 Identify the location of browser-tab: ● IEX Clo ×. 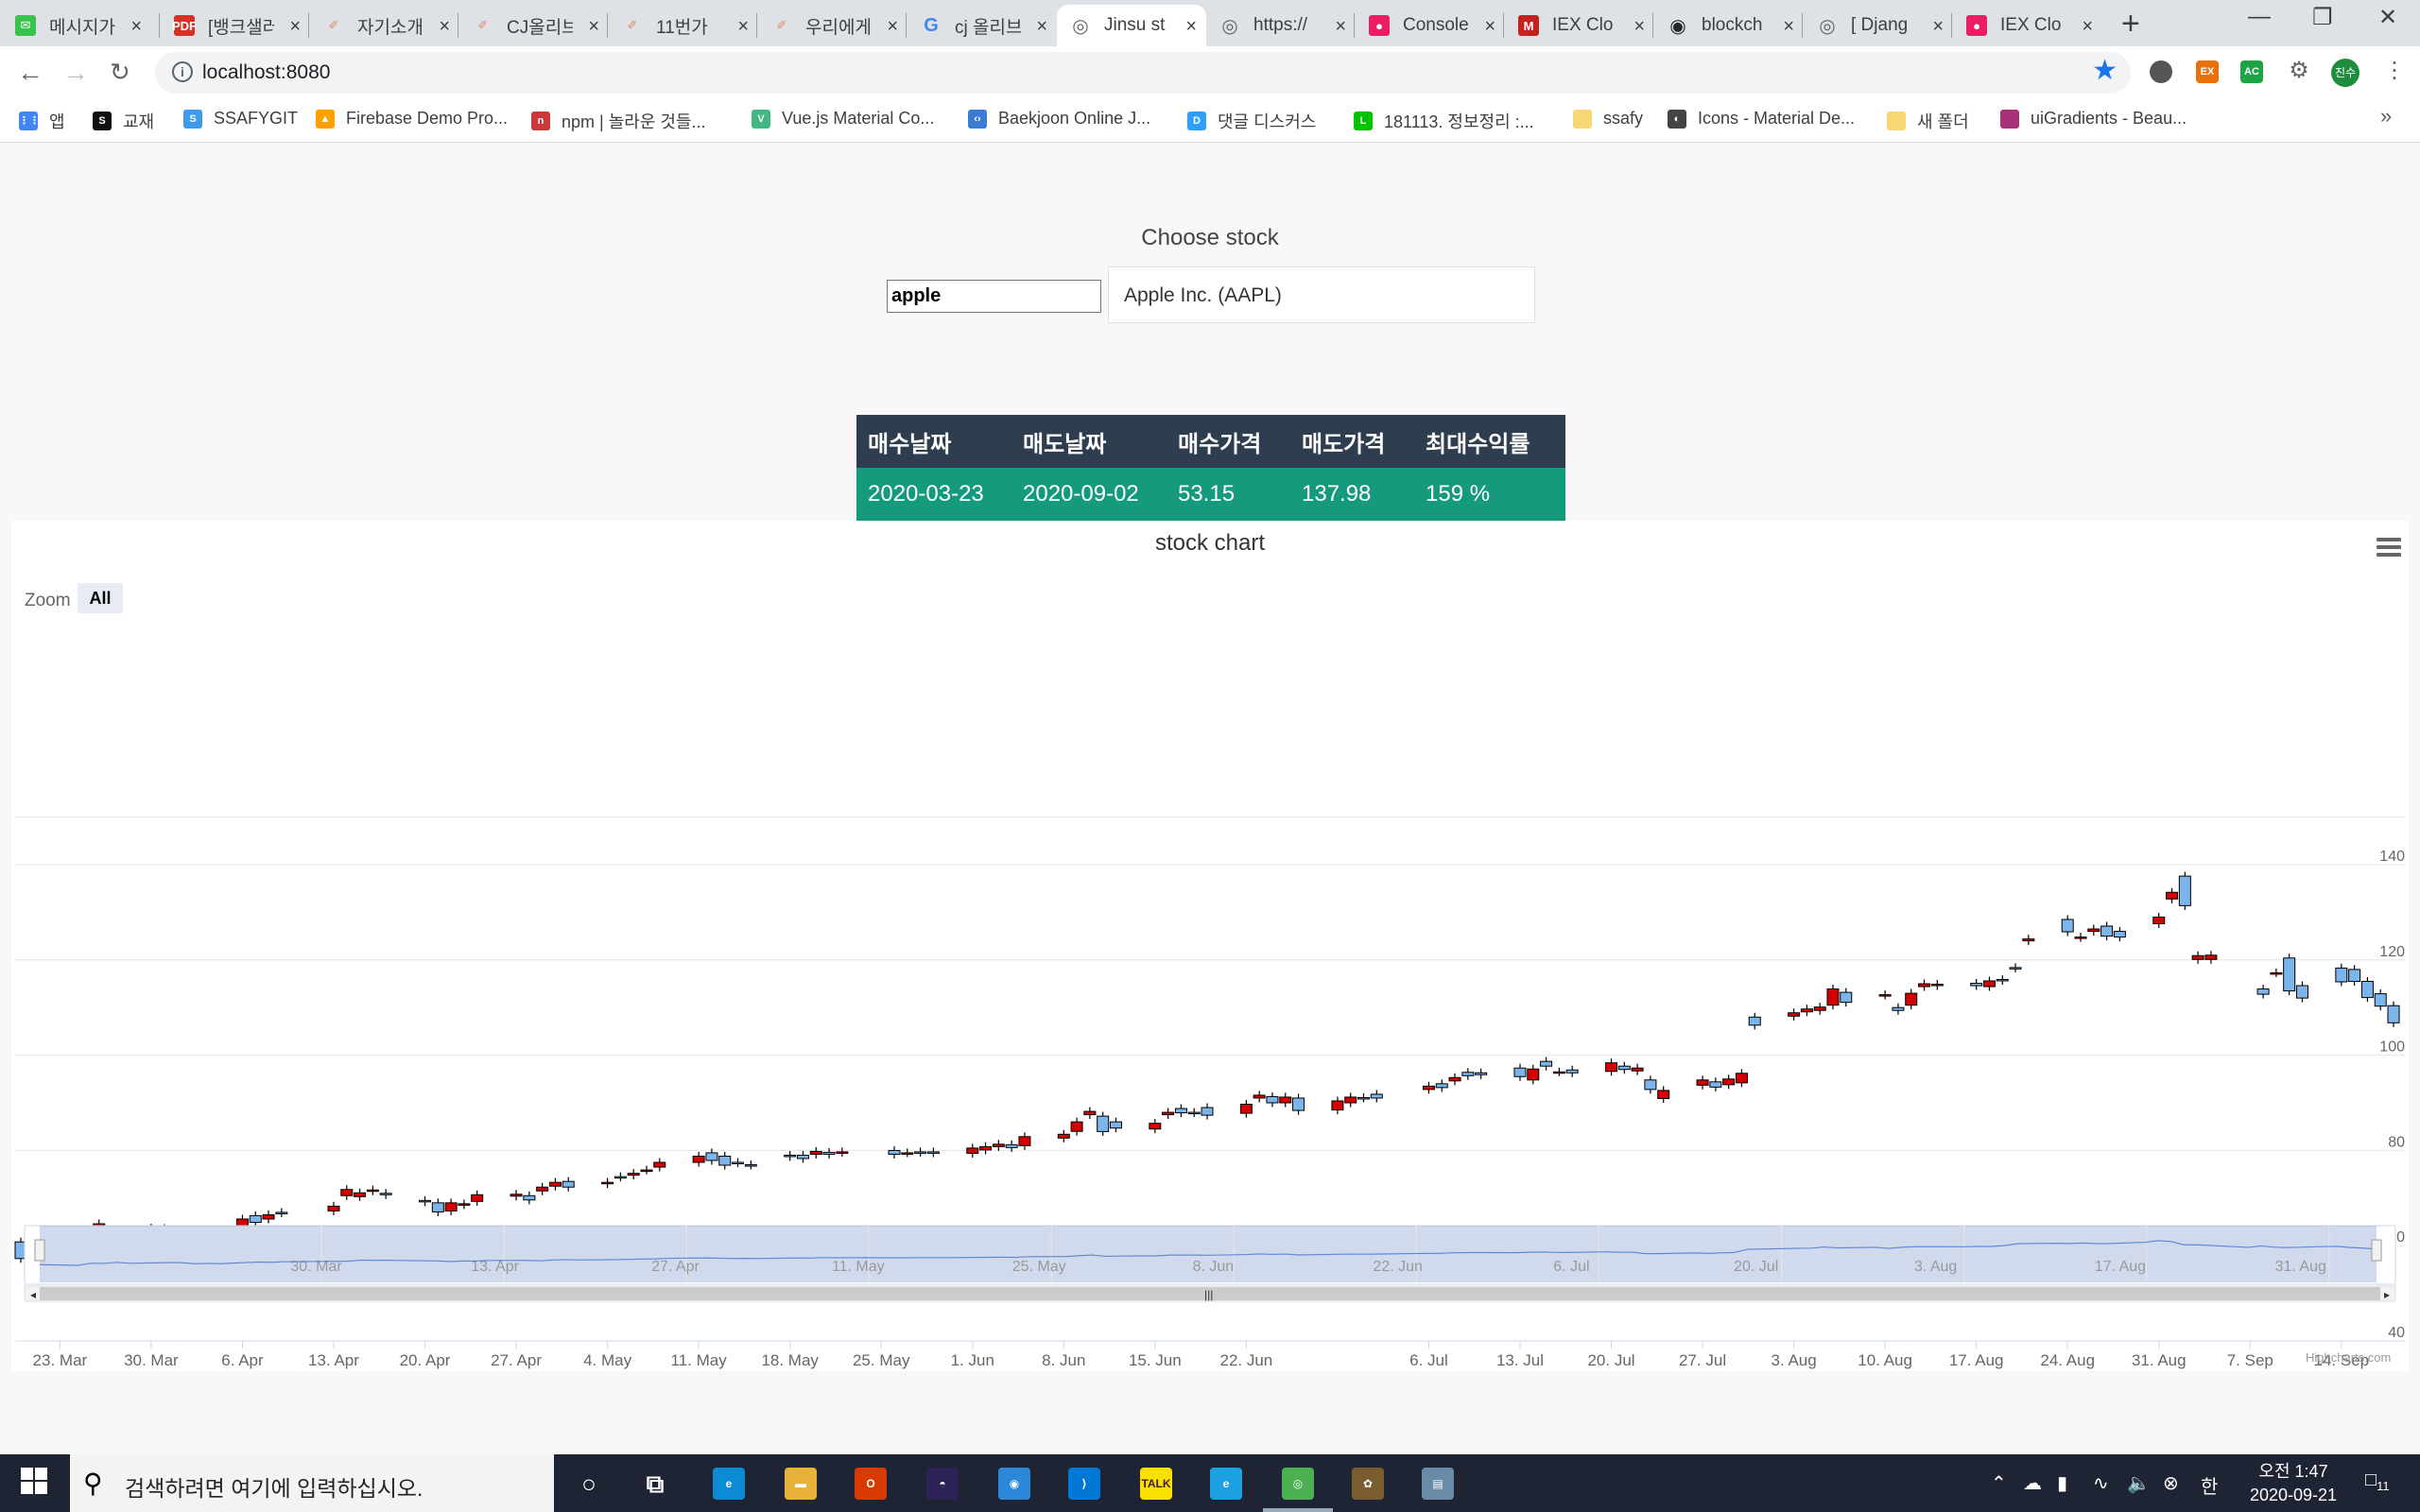
(2028, 25).